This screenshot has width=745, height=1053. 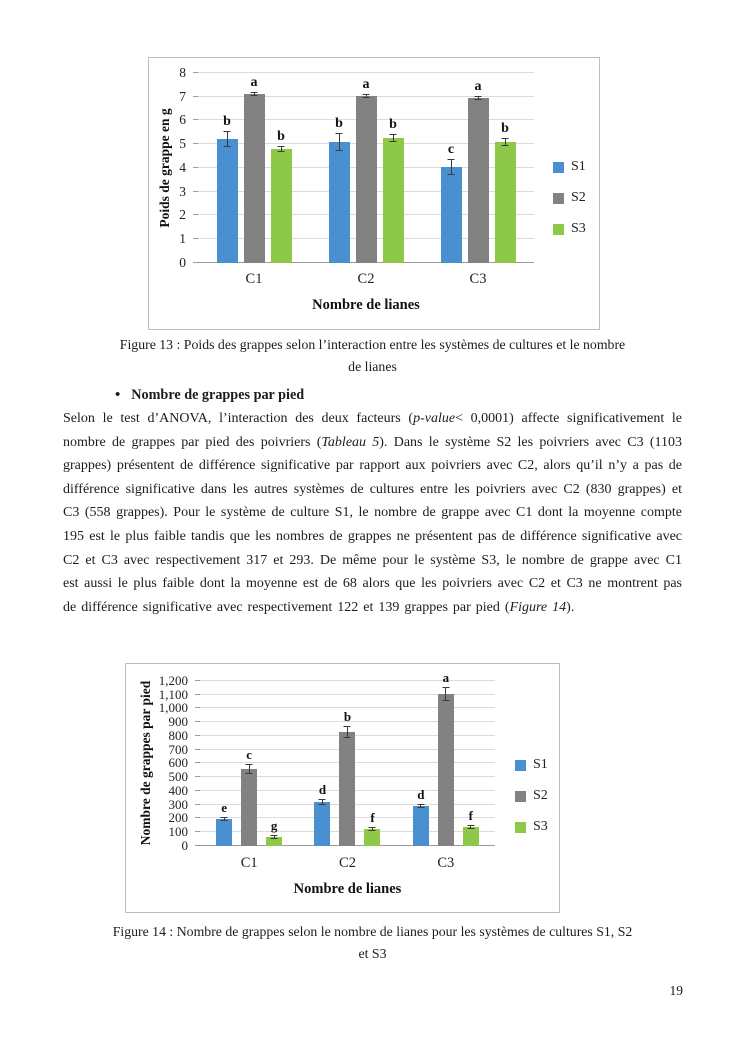 What do you see at coordinates (478, 168) in the screenshot?
I see `category-group-C3: c a b` at bounding box center [478, 168].